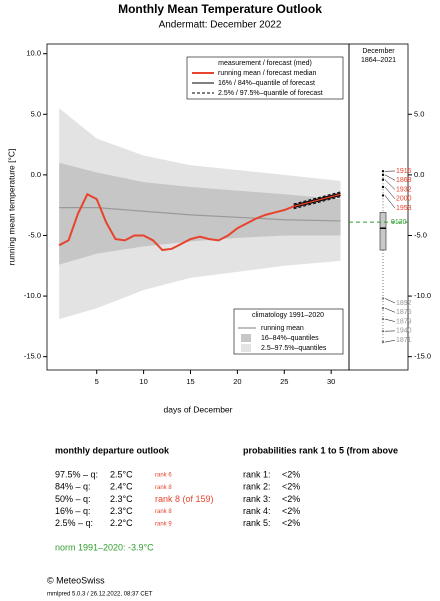 The width and height of the screenshot is (440, 601). What do you see at coordinates (11, 207) in the screenshot?
I see `y-axis-label: running mean temperature [°C]` at bounding box center [11, 207].